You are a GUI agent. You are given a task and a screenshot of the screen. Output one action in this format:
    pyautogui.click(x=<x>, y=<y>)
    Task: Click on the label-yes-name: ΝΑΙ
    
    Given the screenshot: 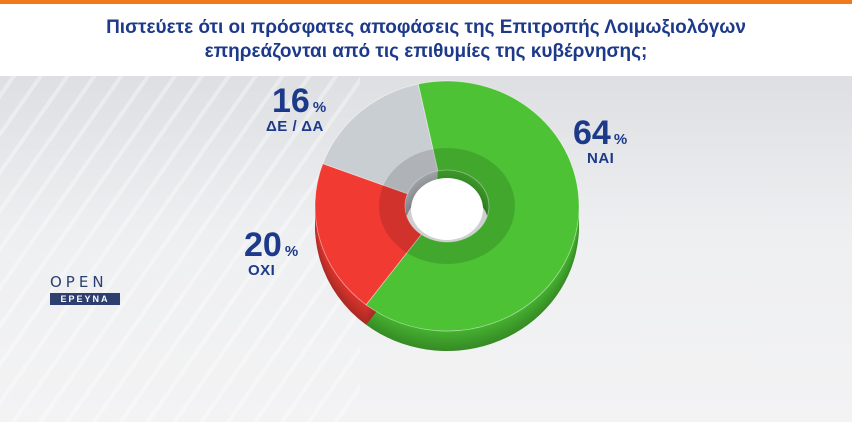 What is the action you would take?
    pyautogui.click(x=601, y=158)
    